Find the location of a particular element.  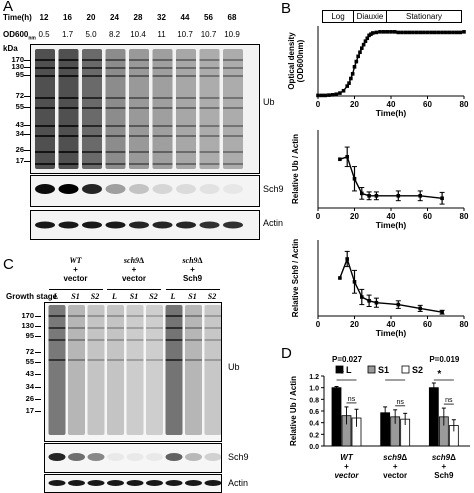

panel-c-letter: C is located at coordinates (8, 264).